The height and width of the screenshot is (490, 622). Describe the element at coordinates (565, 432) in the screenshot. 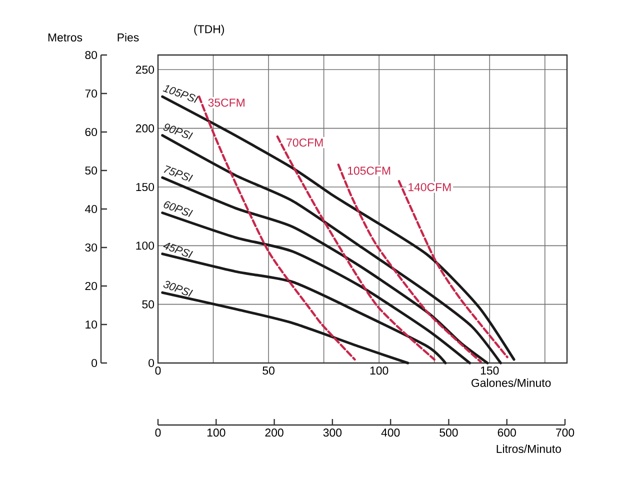

I see `x2-tick-label: 700` at that location.